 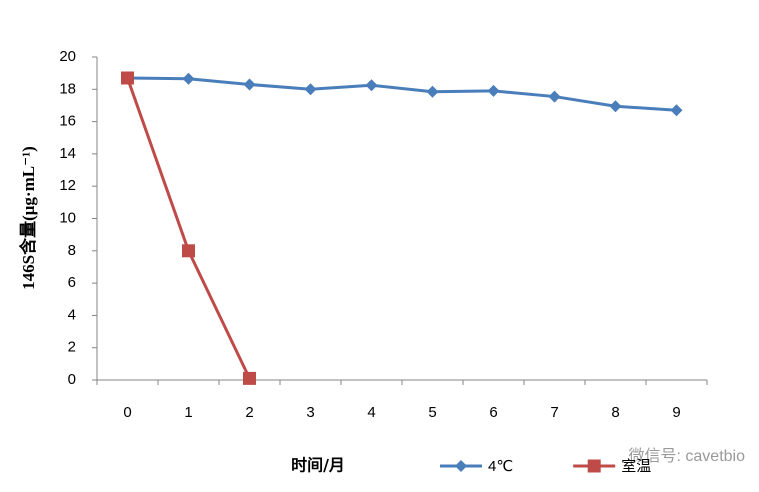 What do you see at coordinates (493, 412) in the screenshot?
I see `x-tick-label: 6` at bounding box center [493, 412].